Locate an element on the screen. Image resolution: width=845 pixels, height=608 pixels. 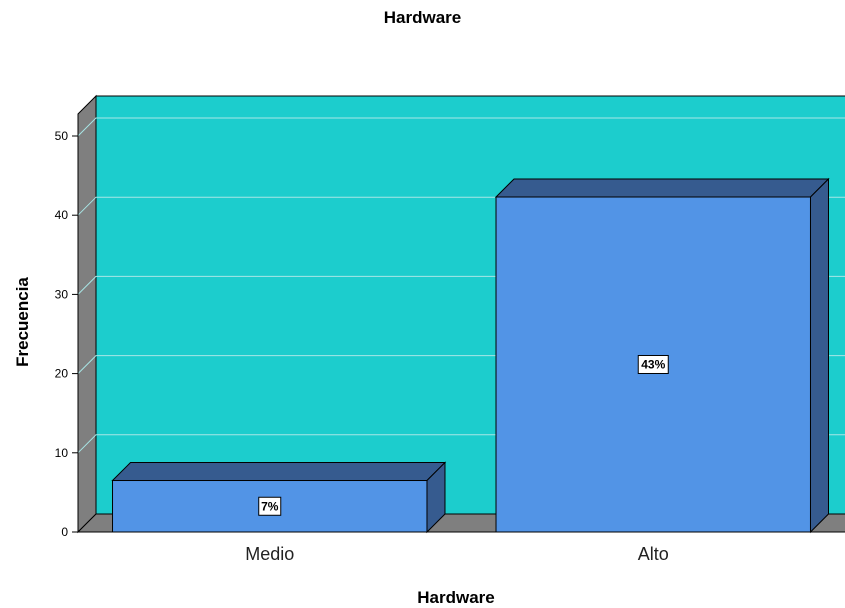
y-tick-label: 20 is located at coordinates (62, 374).